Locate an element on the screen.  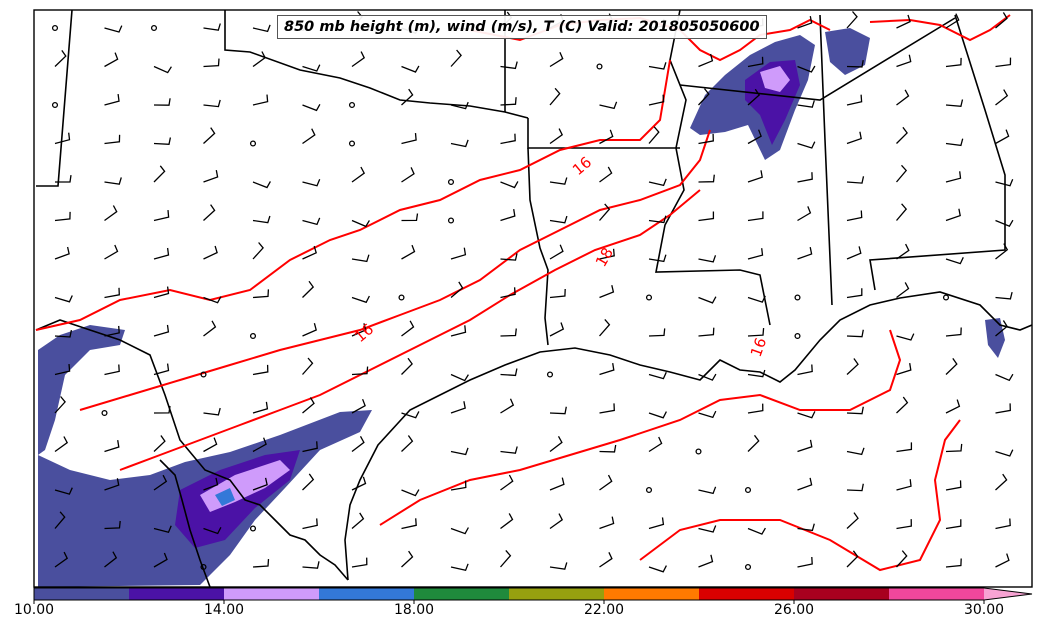
contour-label-18: 18 is located at coordinates (604, 257).